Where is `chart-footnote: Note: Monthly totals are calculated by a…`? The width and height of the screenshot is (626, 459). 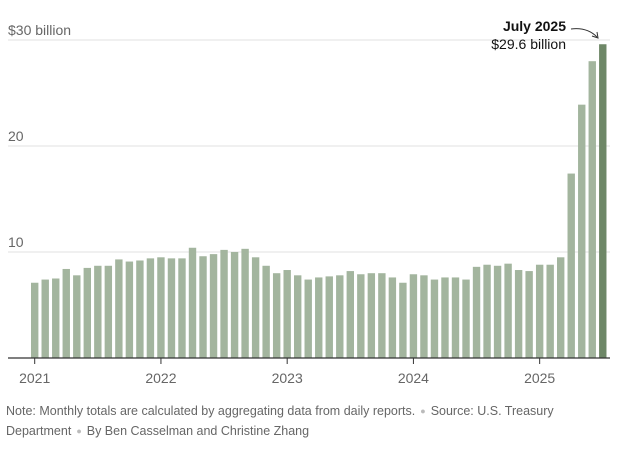 chart-footnote: Note: Monthly totals are calculated by a… is located at coordinates (312, 421).